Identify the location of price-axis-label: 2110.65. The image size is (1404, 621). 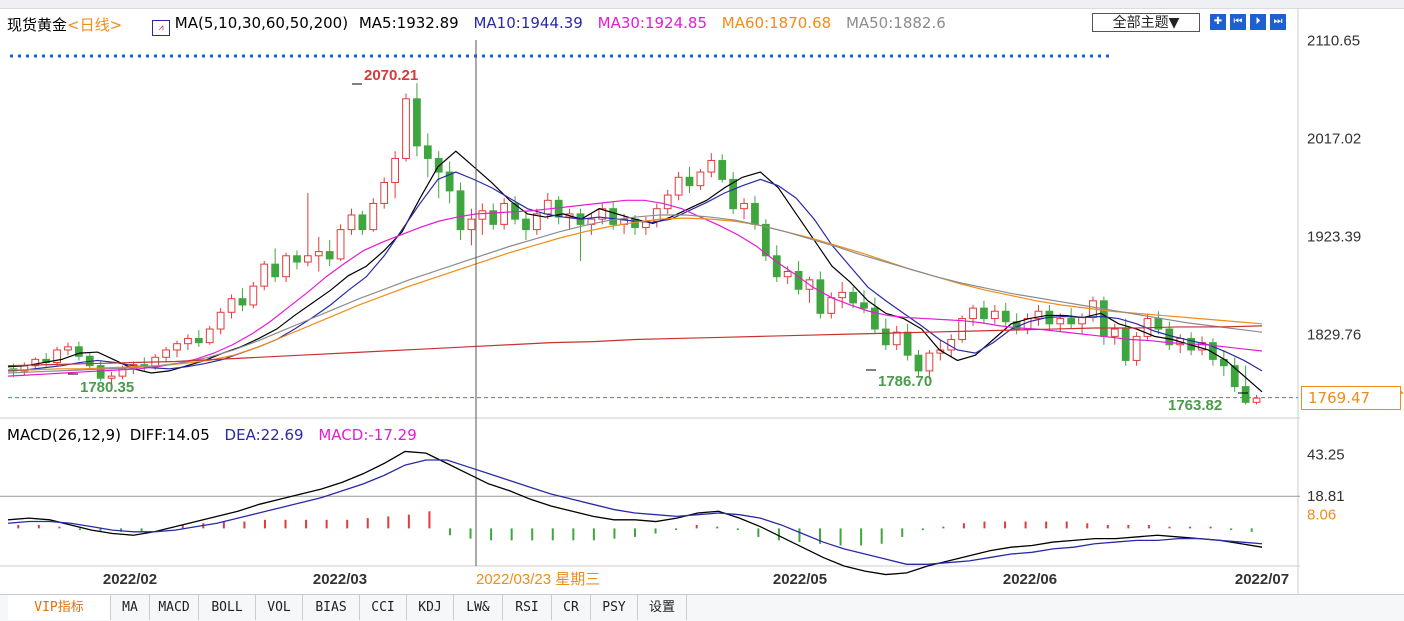
(1333, 41).